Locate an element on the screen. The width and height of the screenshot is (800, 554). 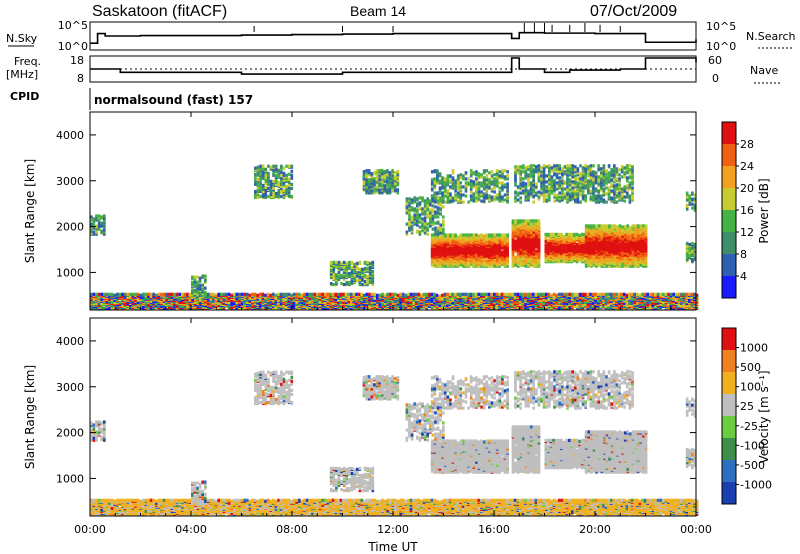
noise-left-tick-top: 10^5 is located at coordinates (73, 25).